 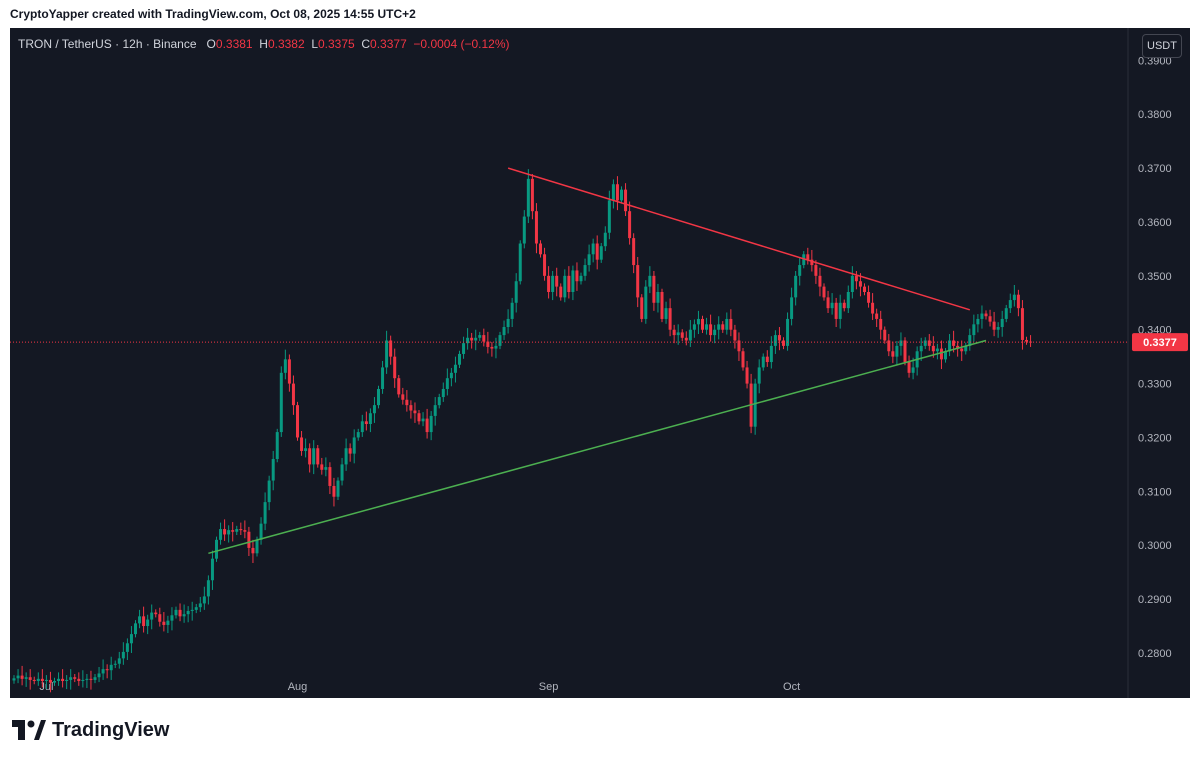 What do you see at coordinates (286, 44) in the screenshot?
I see `high-value: 0.3382` at bounding box center [286, 44].